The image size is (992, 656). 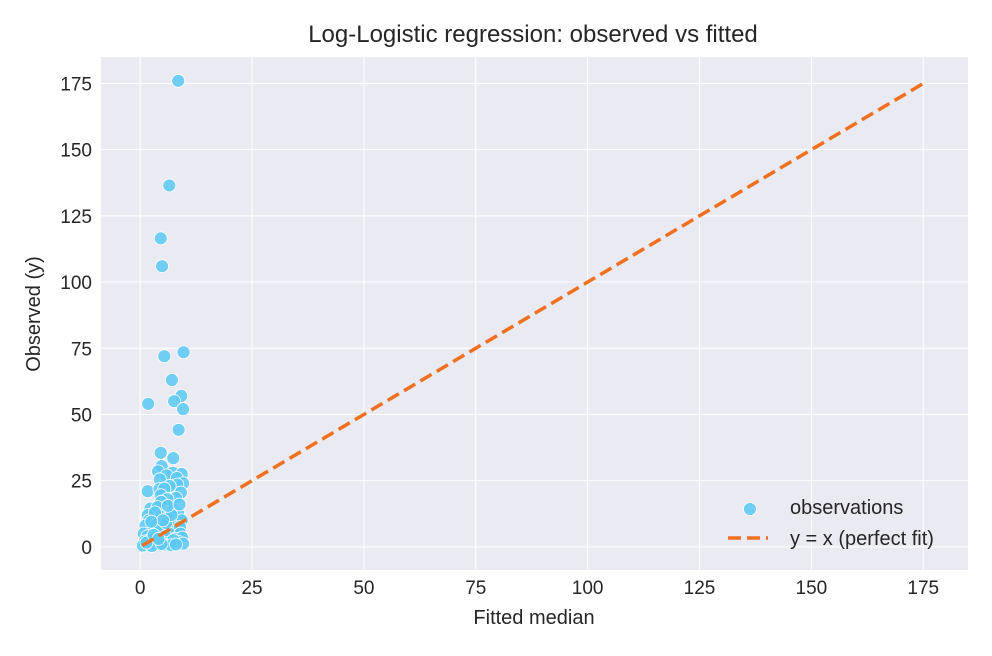 I want to click on y-tick-label: 175, so click(x=76, y=84).